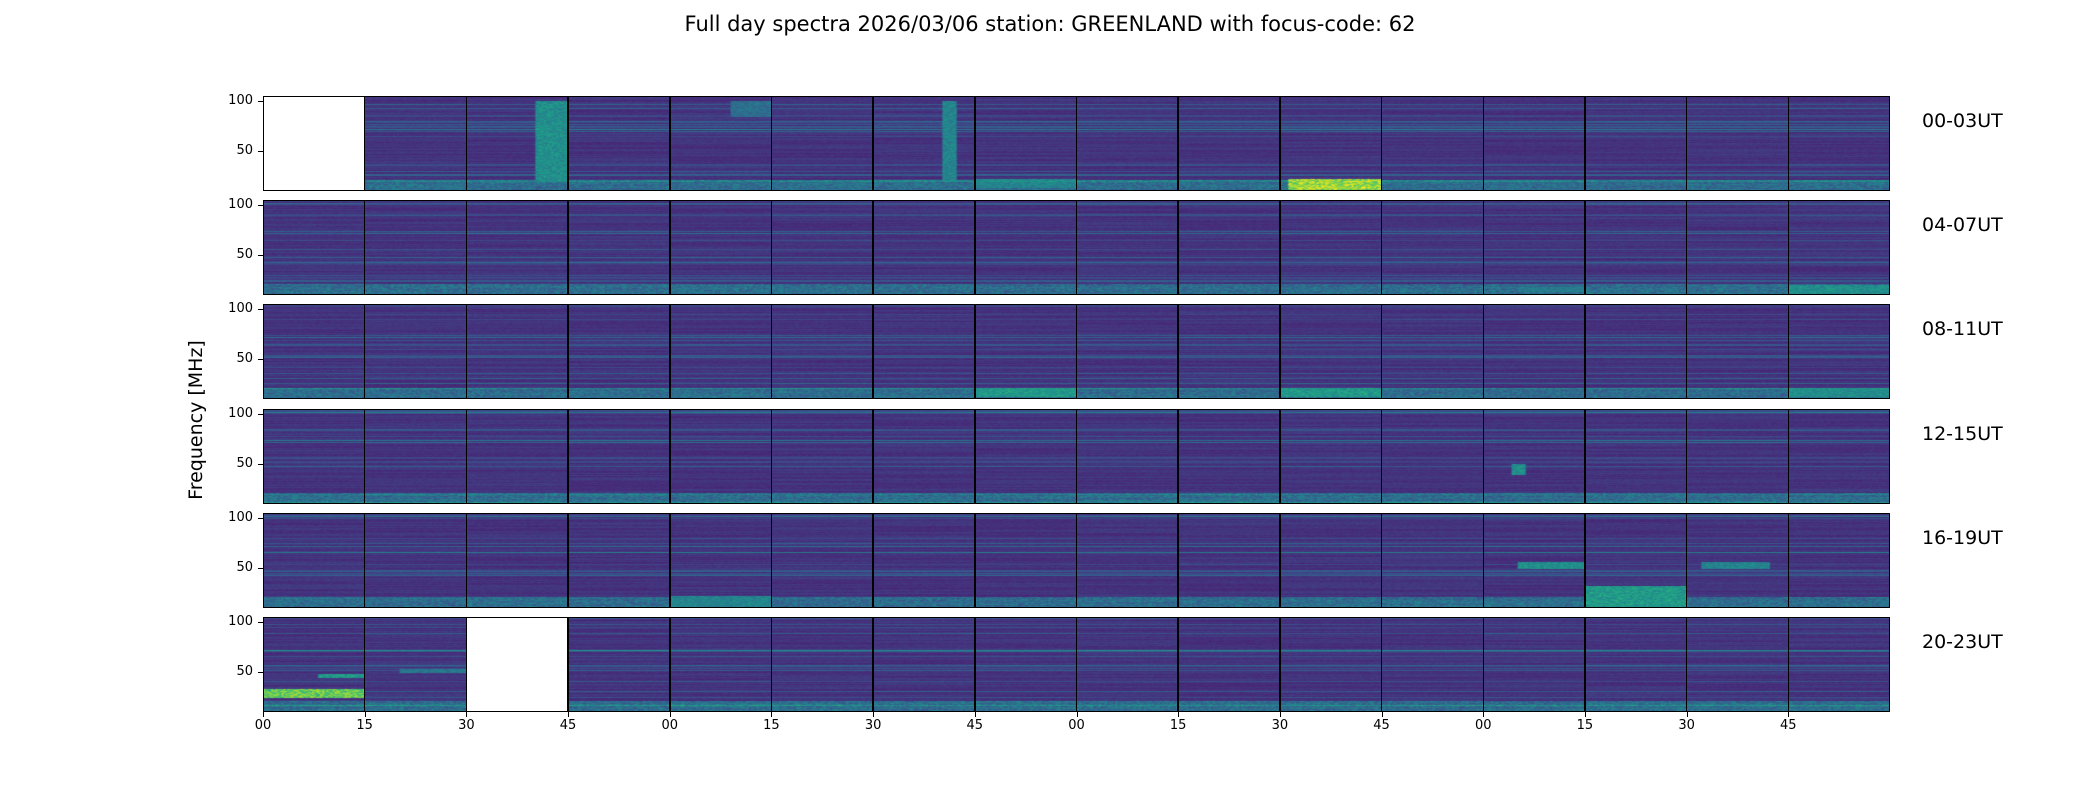 The width and height of the screenshot is (2100, 800). I want to click on row-time-label: 12-15UT, so click(1962, 434).